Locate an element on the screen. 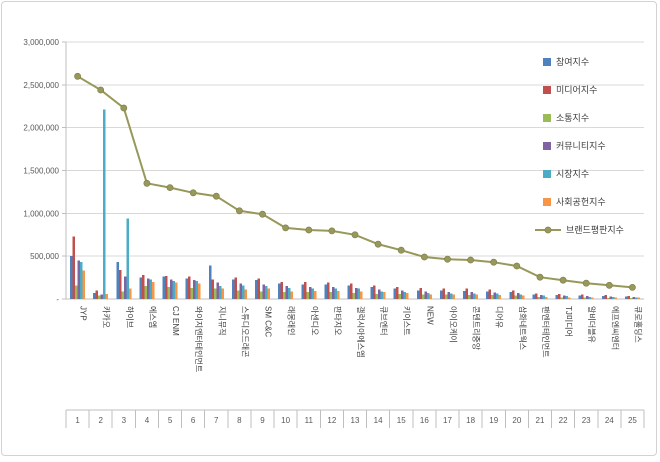 This screenshot has height=462, width=660. y-axis-tick-label: - is located at coordinates (57, 299).